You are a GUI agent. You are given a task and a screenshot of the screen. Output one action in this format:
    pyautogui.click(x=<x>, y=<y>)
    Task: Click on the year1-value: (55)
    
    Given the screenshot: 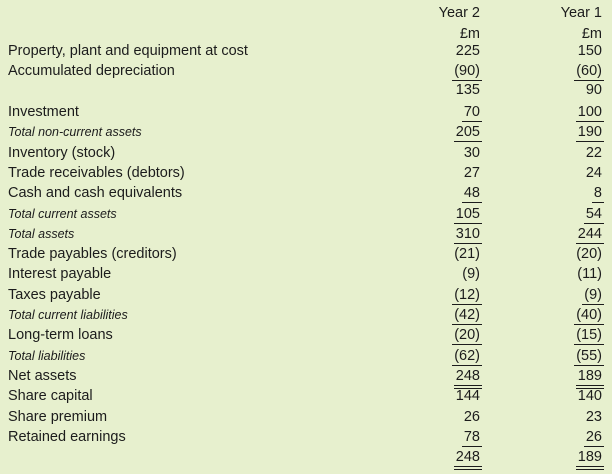 What is the action you would take?
    pyautogui.click(x=589, y=357)
    